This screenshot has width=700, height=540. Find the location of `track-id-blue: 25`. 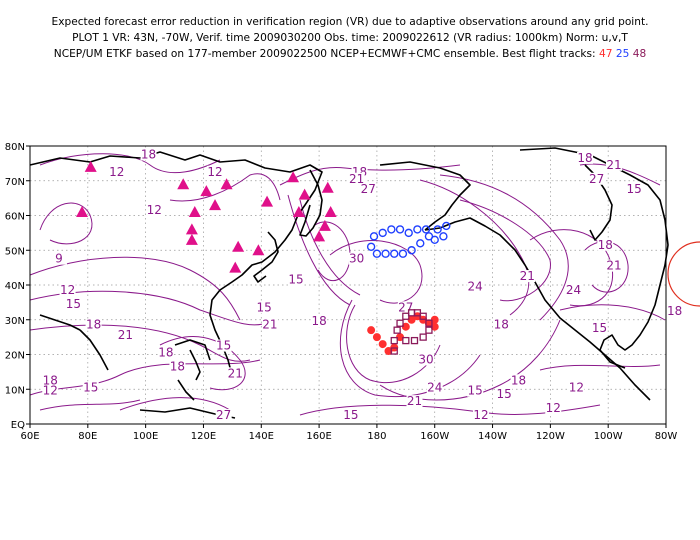

track-id-blue: 25 is located at coordinates (622, 54).